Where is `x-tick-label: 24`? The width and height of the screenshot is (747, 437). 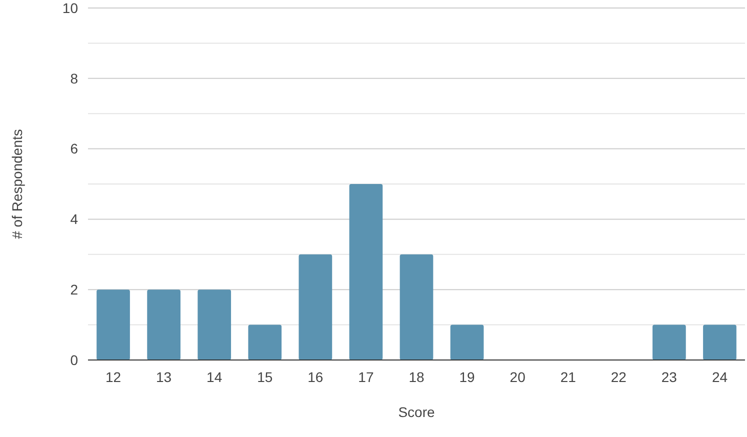
x-tick-label: 24 is located at coordinates (720, 377).